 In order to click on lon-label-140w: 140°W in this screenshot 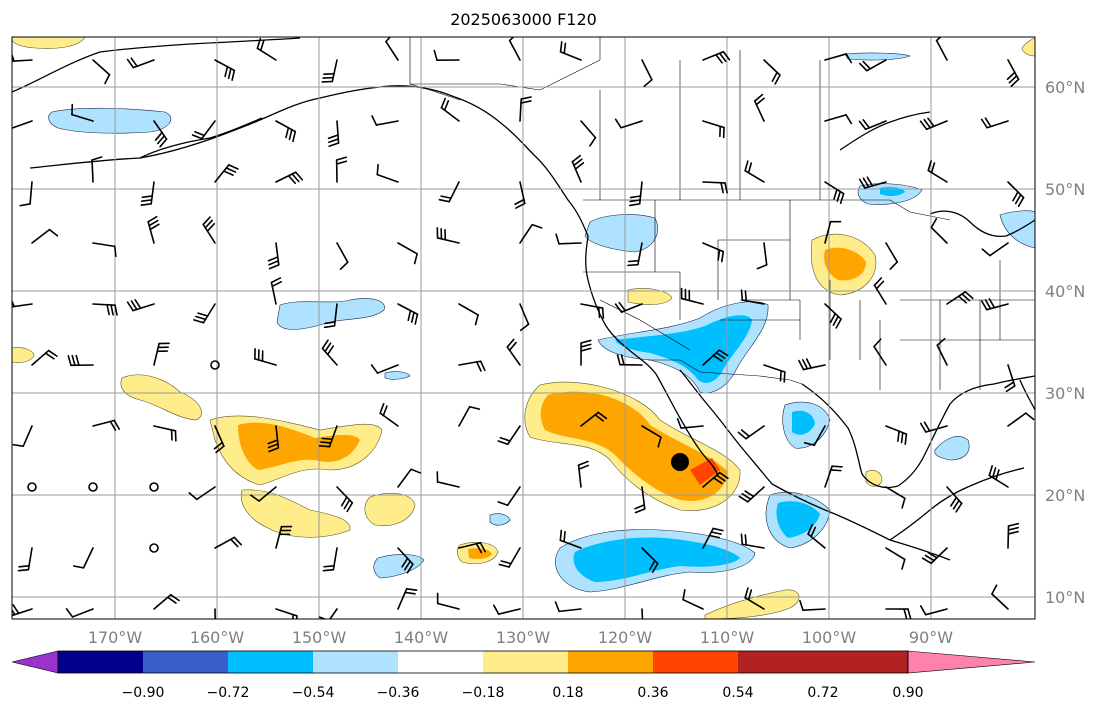, I will do `click(421, 637)`.